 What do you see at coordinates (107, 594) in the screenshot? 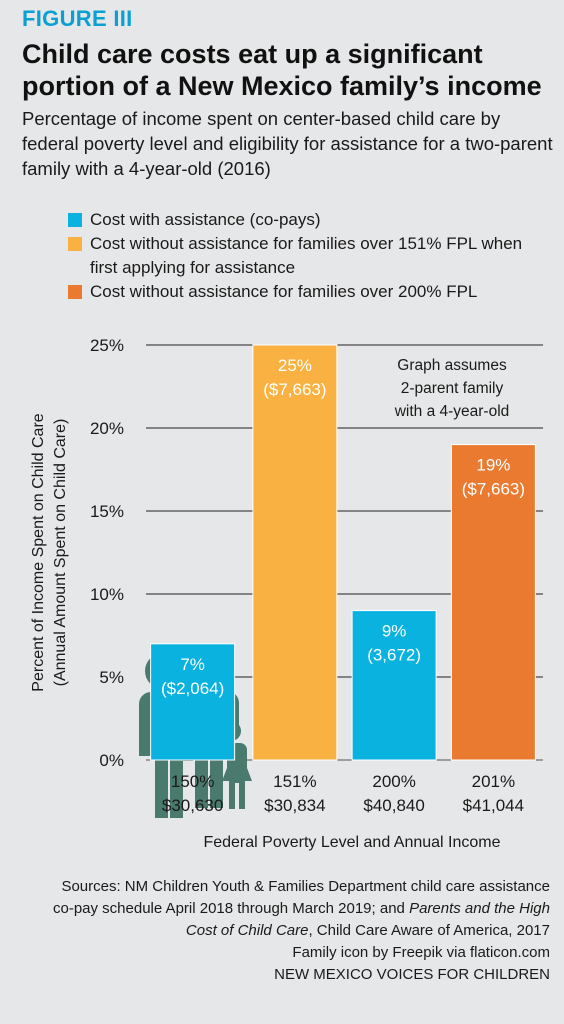
I see `y-tick-label: 10%` at bounding box center [107, 594].